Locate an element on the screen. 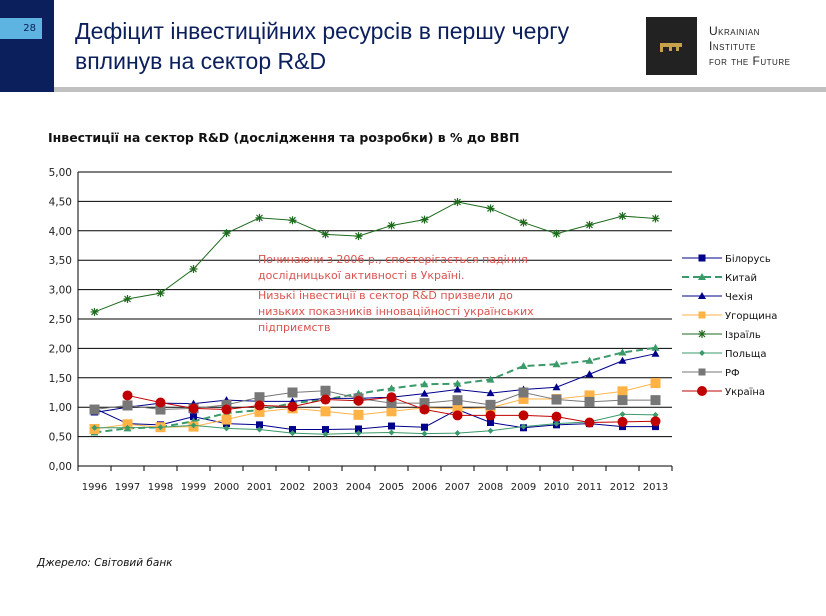 The image size is (826, 616). legend-label: Чехія is located at coordinates (739, 297).